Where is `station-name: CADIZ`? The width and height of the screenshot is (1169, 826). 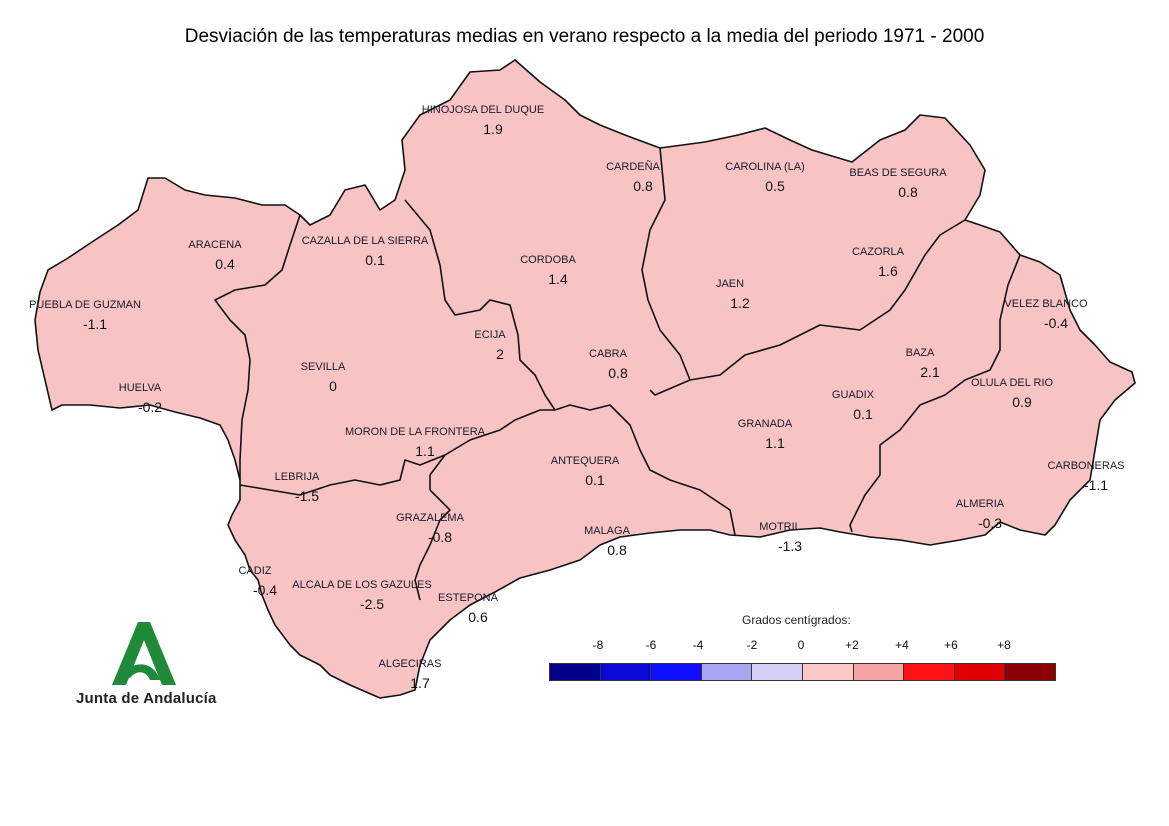 station-name: CADIZ is located at coordinates (255, 571).